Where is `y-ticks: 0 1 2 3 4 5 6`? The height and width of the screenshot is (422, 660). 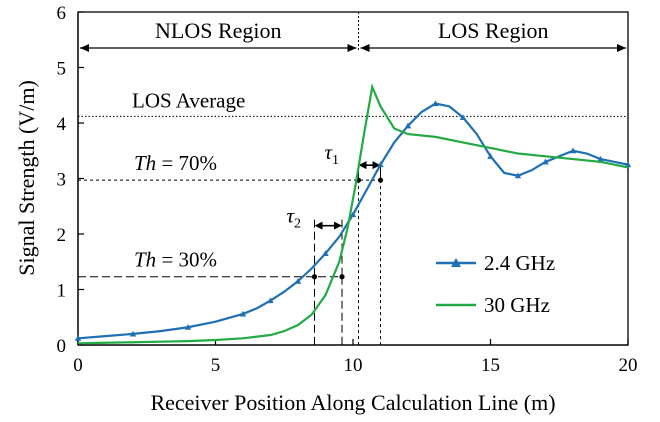
y-ticks: 0 1 2 3 4 5 6 is located at coordinates (70, 180).